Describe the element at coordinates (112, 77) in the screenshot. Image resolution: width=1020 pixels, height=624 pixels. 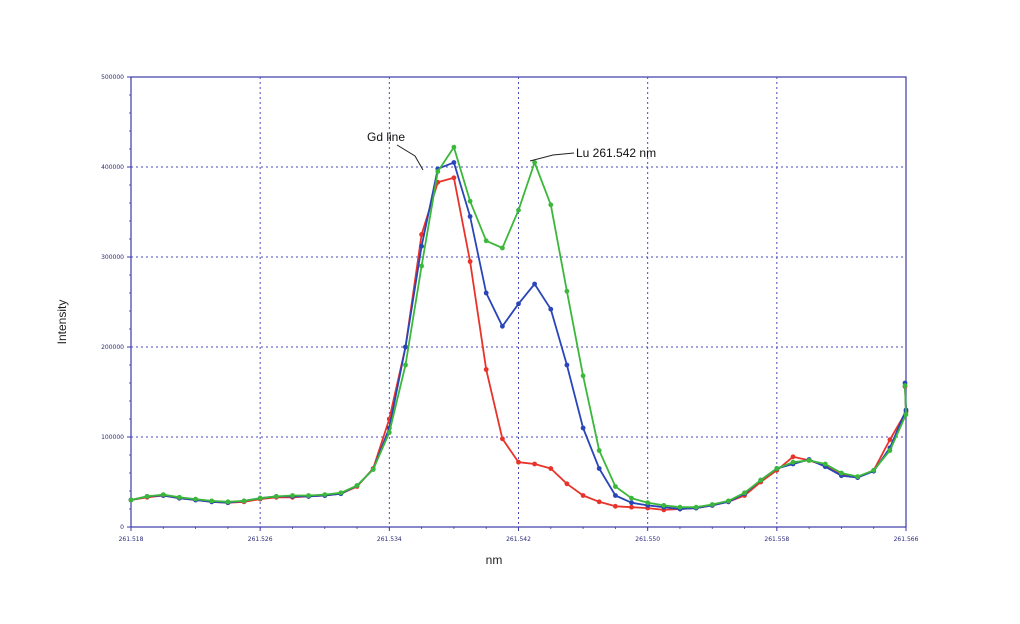
I see `y-tick-label: 500000` at that location.